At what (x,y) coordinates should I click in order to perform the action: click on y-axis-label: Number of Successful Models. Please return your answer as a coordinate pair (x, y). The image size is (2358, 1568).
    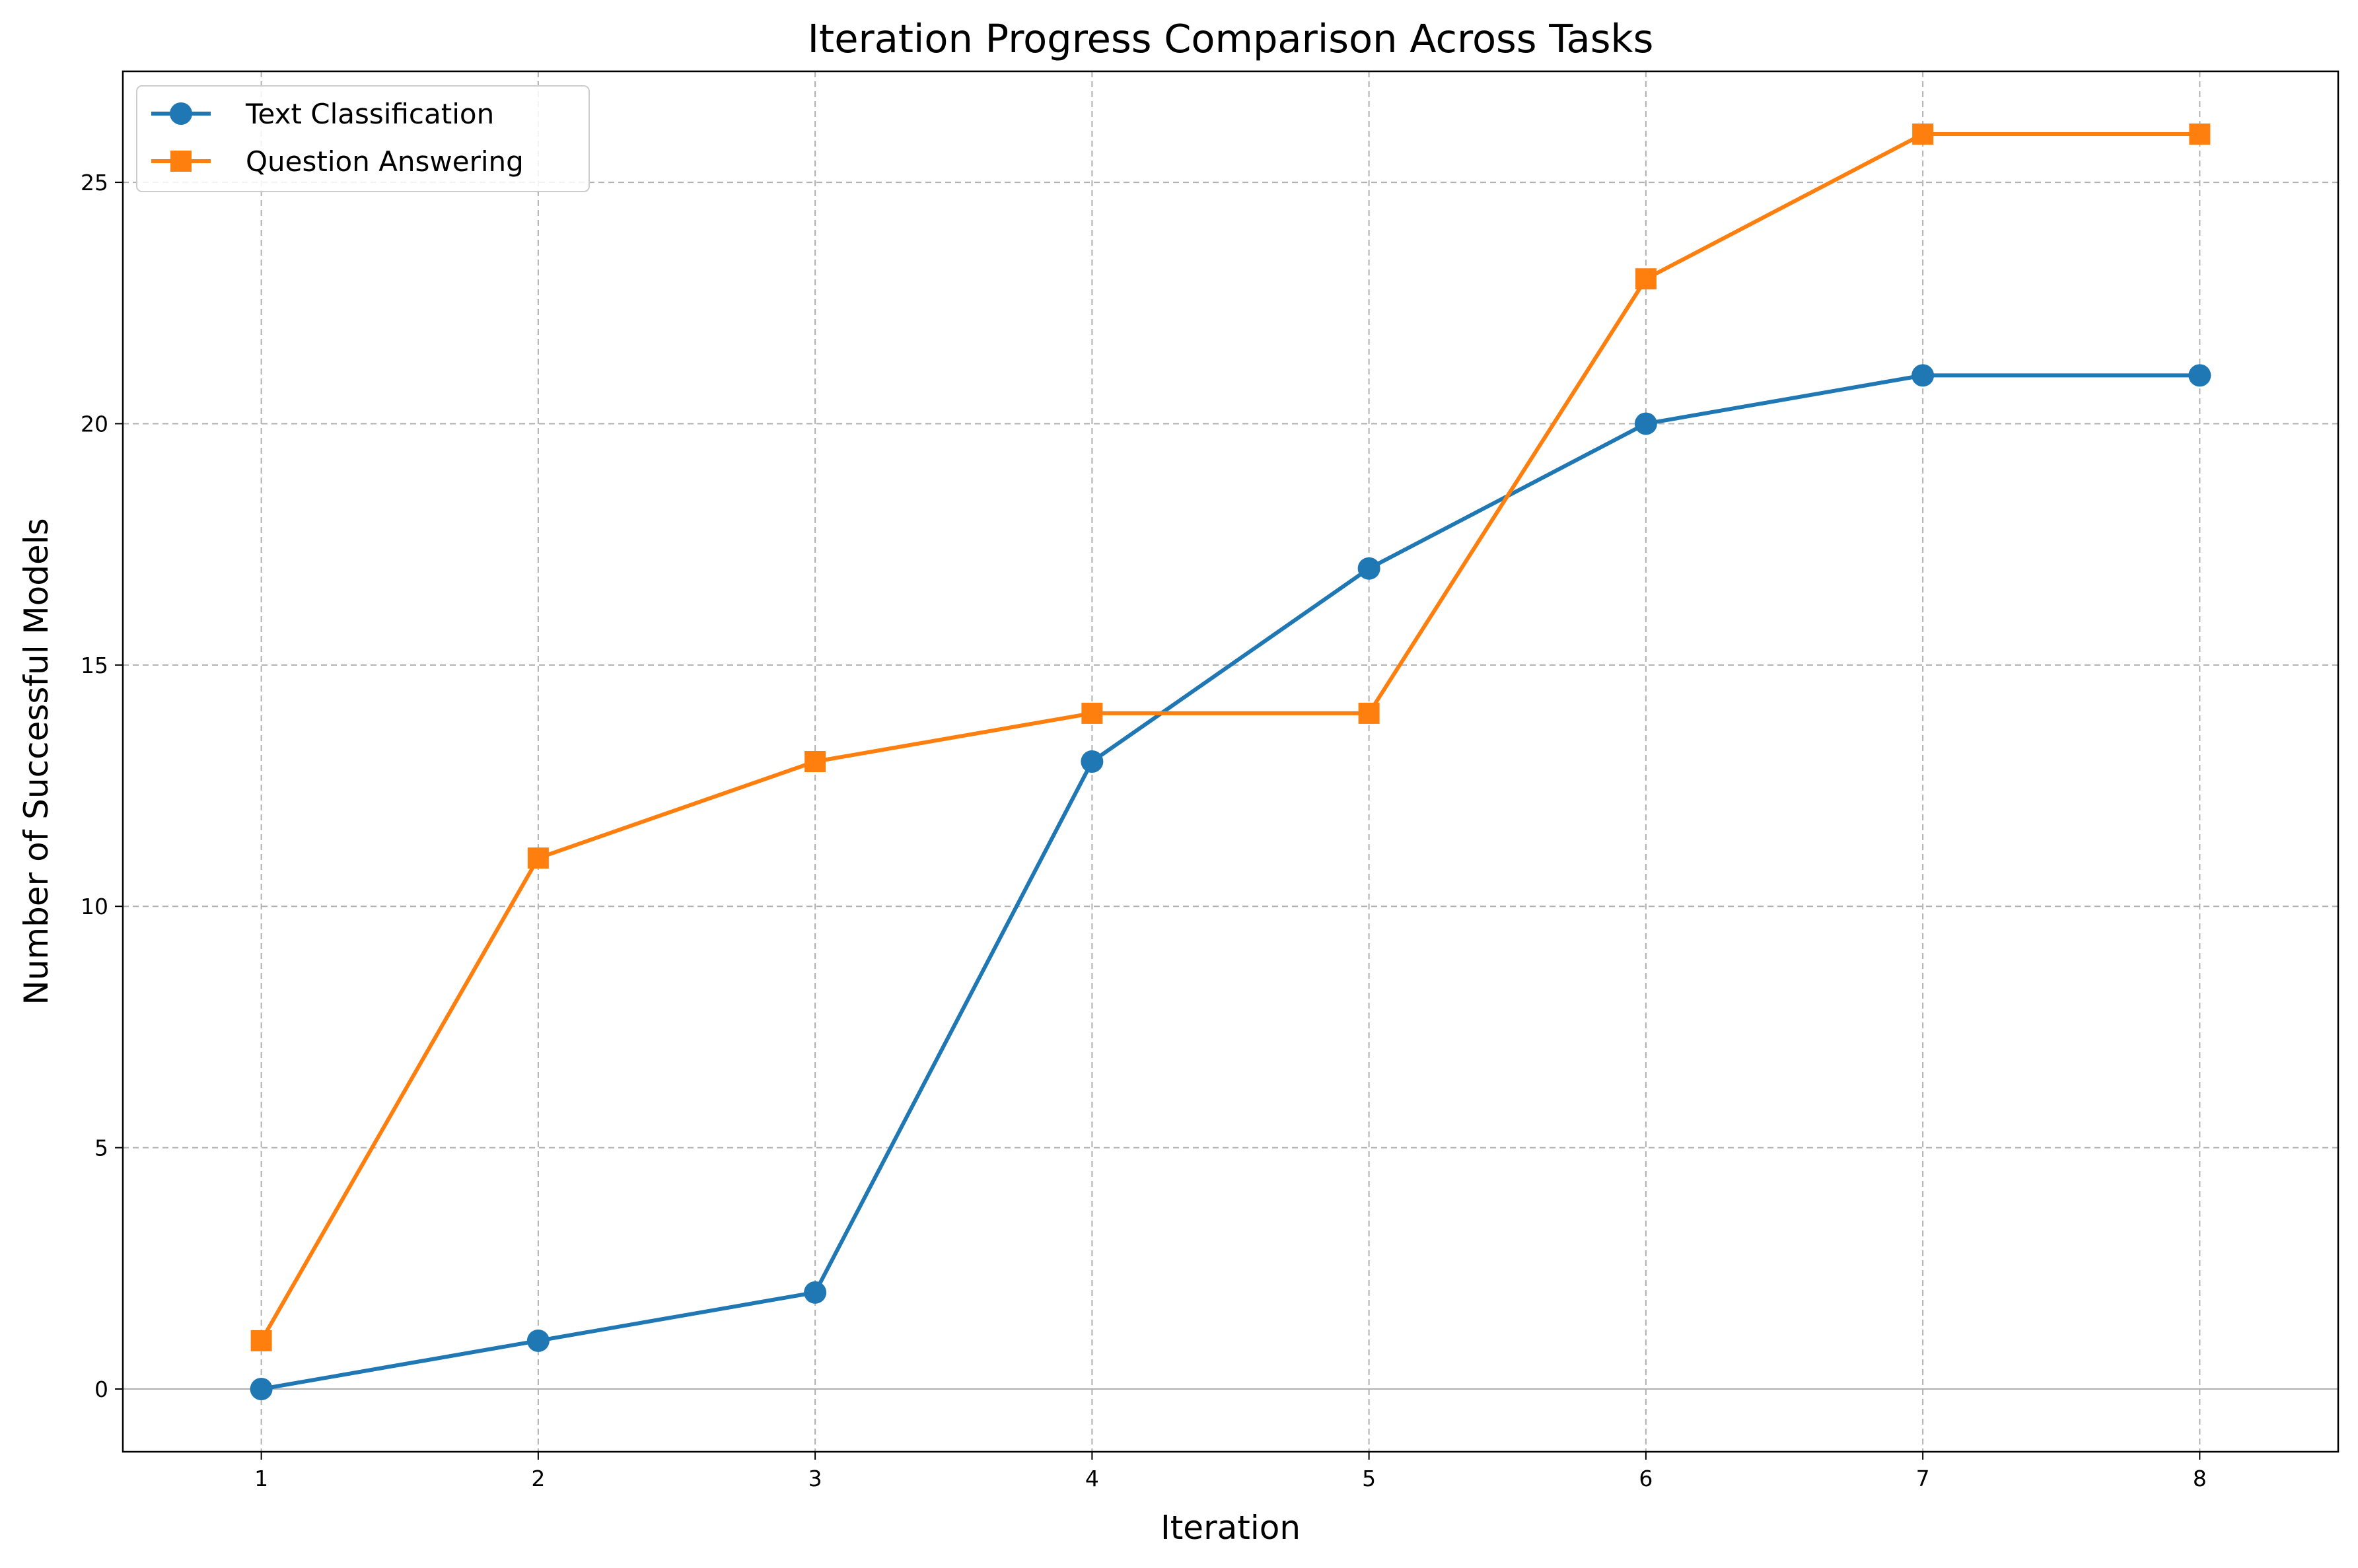
    Looking at the image, I should click on (36, 761).